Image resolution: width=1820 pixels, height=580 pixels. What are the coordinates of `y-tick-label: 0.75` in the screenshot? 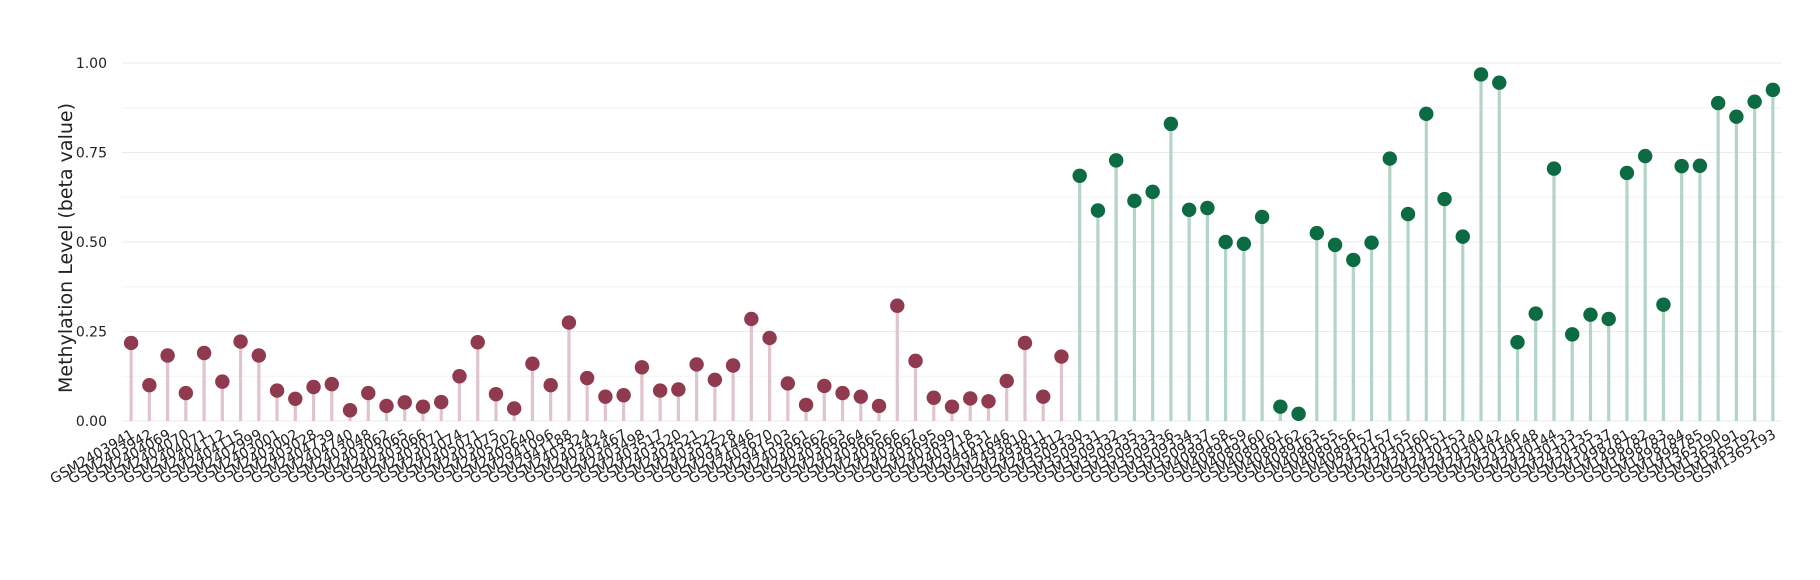 It's located at (91, 154).